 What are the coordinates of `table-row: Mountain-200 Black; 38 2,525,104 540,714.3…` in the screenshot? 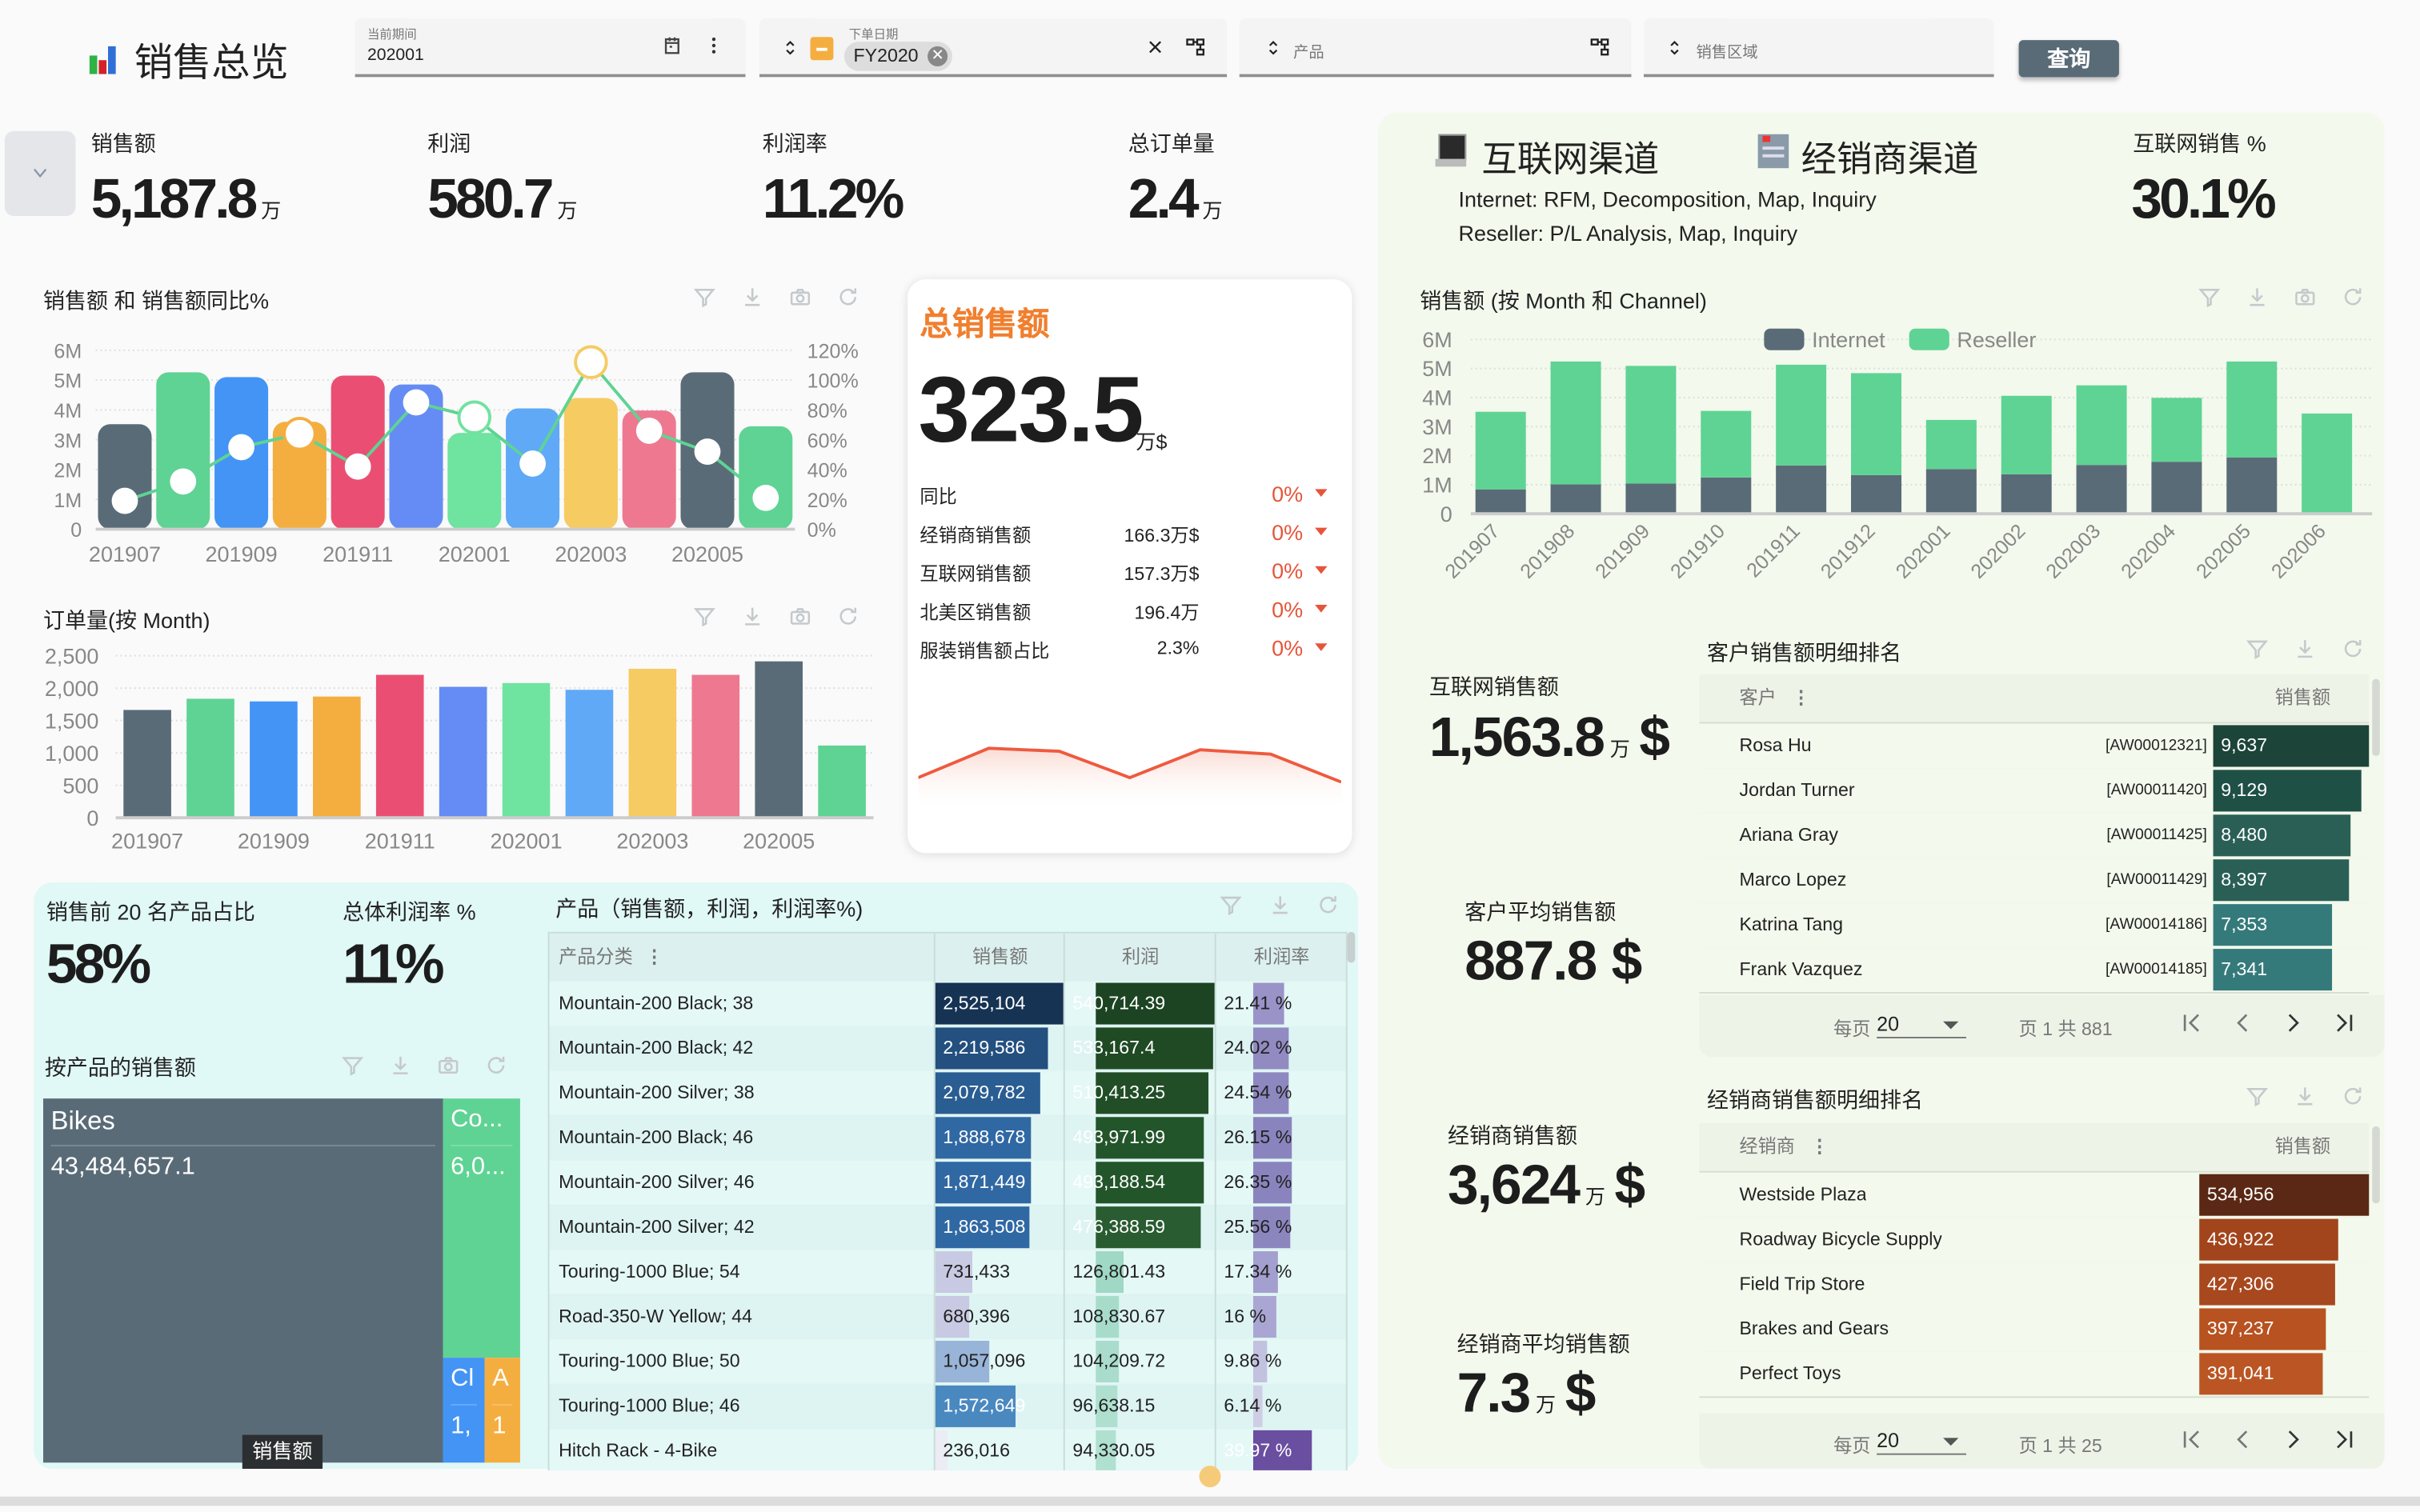 It's located at (947, 1004).